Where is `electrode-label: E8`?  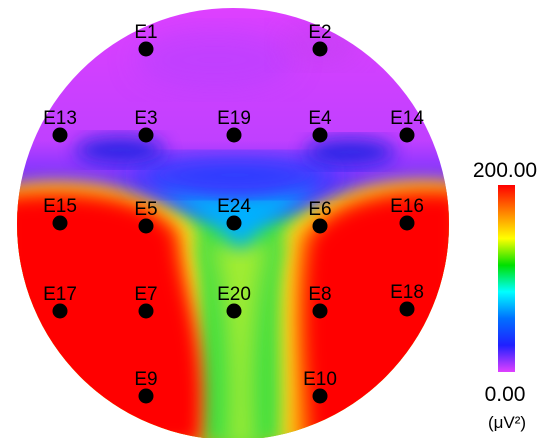
electrode-label: E8 is located at coordinates (319, 294).